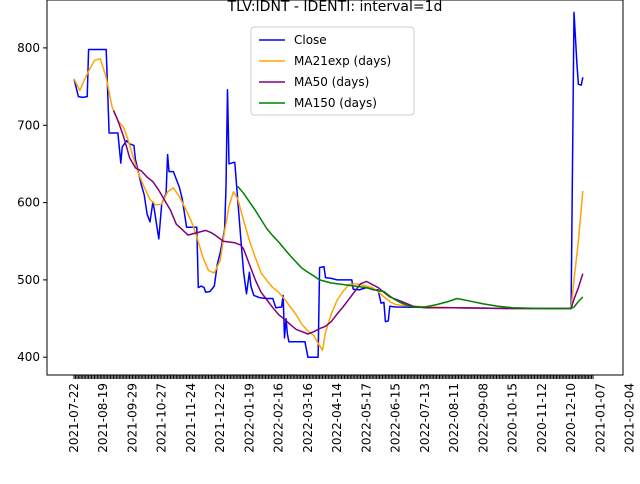 The height and width of the screenshot is (484, 640). What do you see at coordinates (28, 125) in the screenshot?
I see `y-tick-label: 700` at bounding box center [28, 125].